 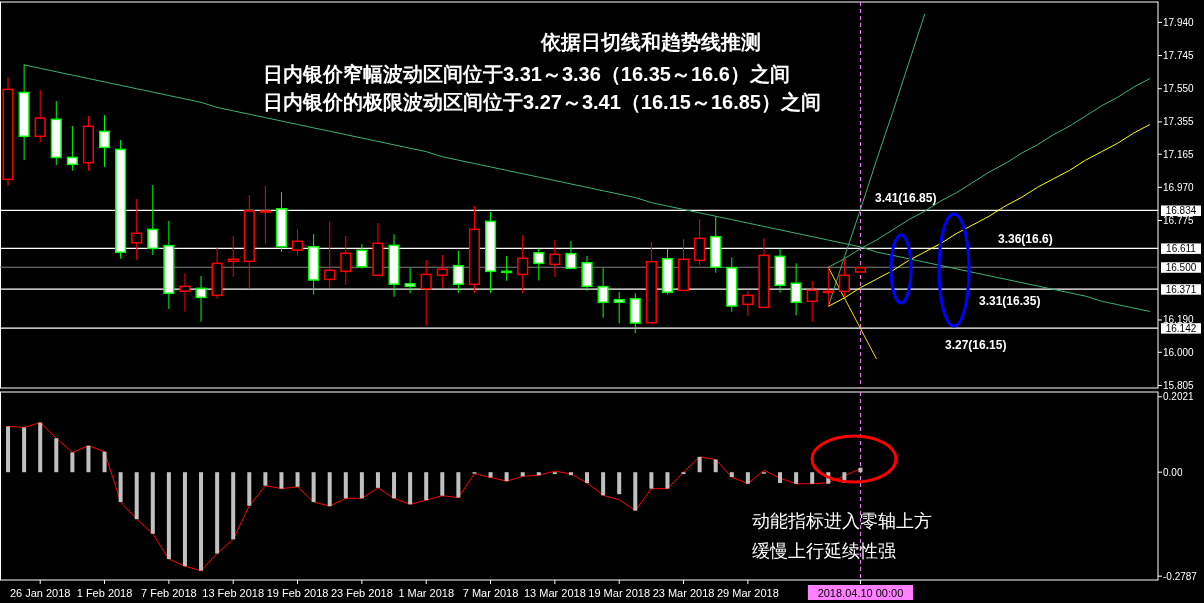 I want to click on y-tick-label: 16.775, so click(x=1179, y=221).